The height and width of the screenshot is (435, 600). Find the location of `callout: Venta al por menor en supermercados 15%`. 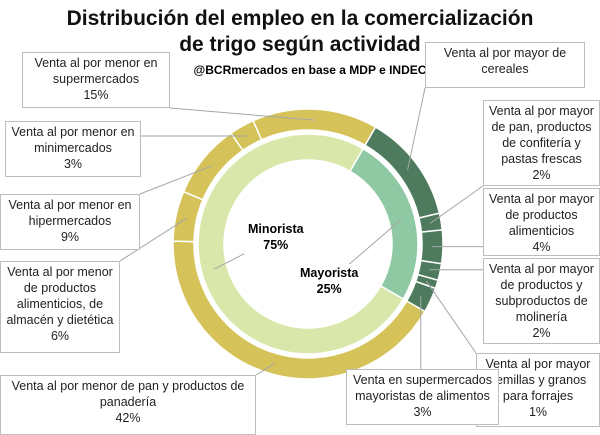

callout: Venta al por menor en supermercados 15% is located at coordinates (96, 80).